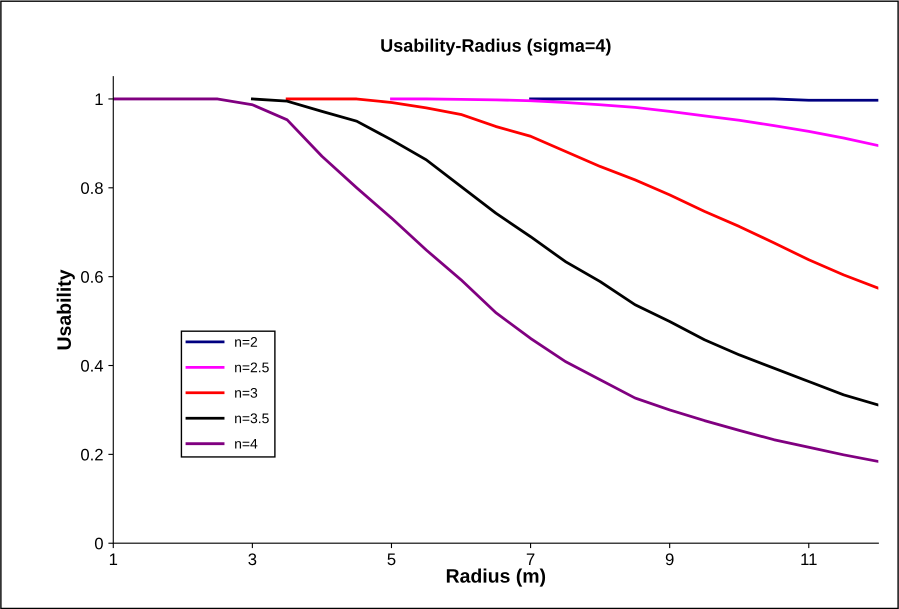  I want to click on y-tick-label: 0, so click(98, 544).